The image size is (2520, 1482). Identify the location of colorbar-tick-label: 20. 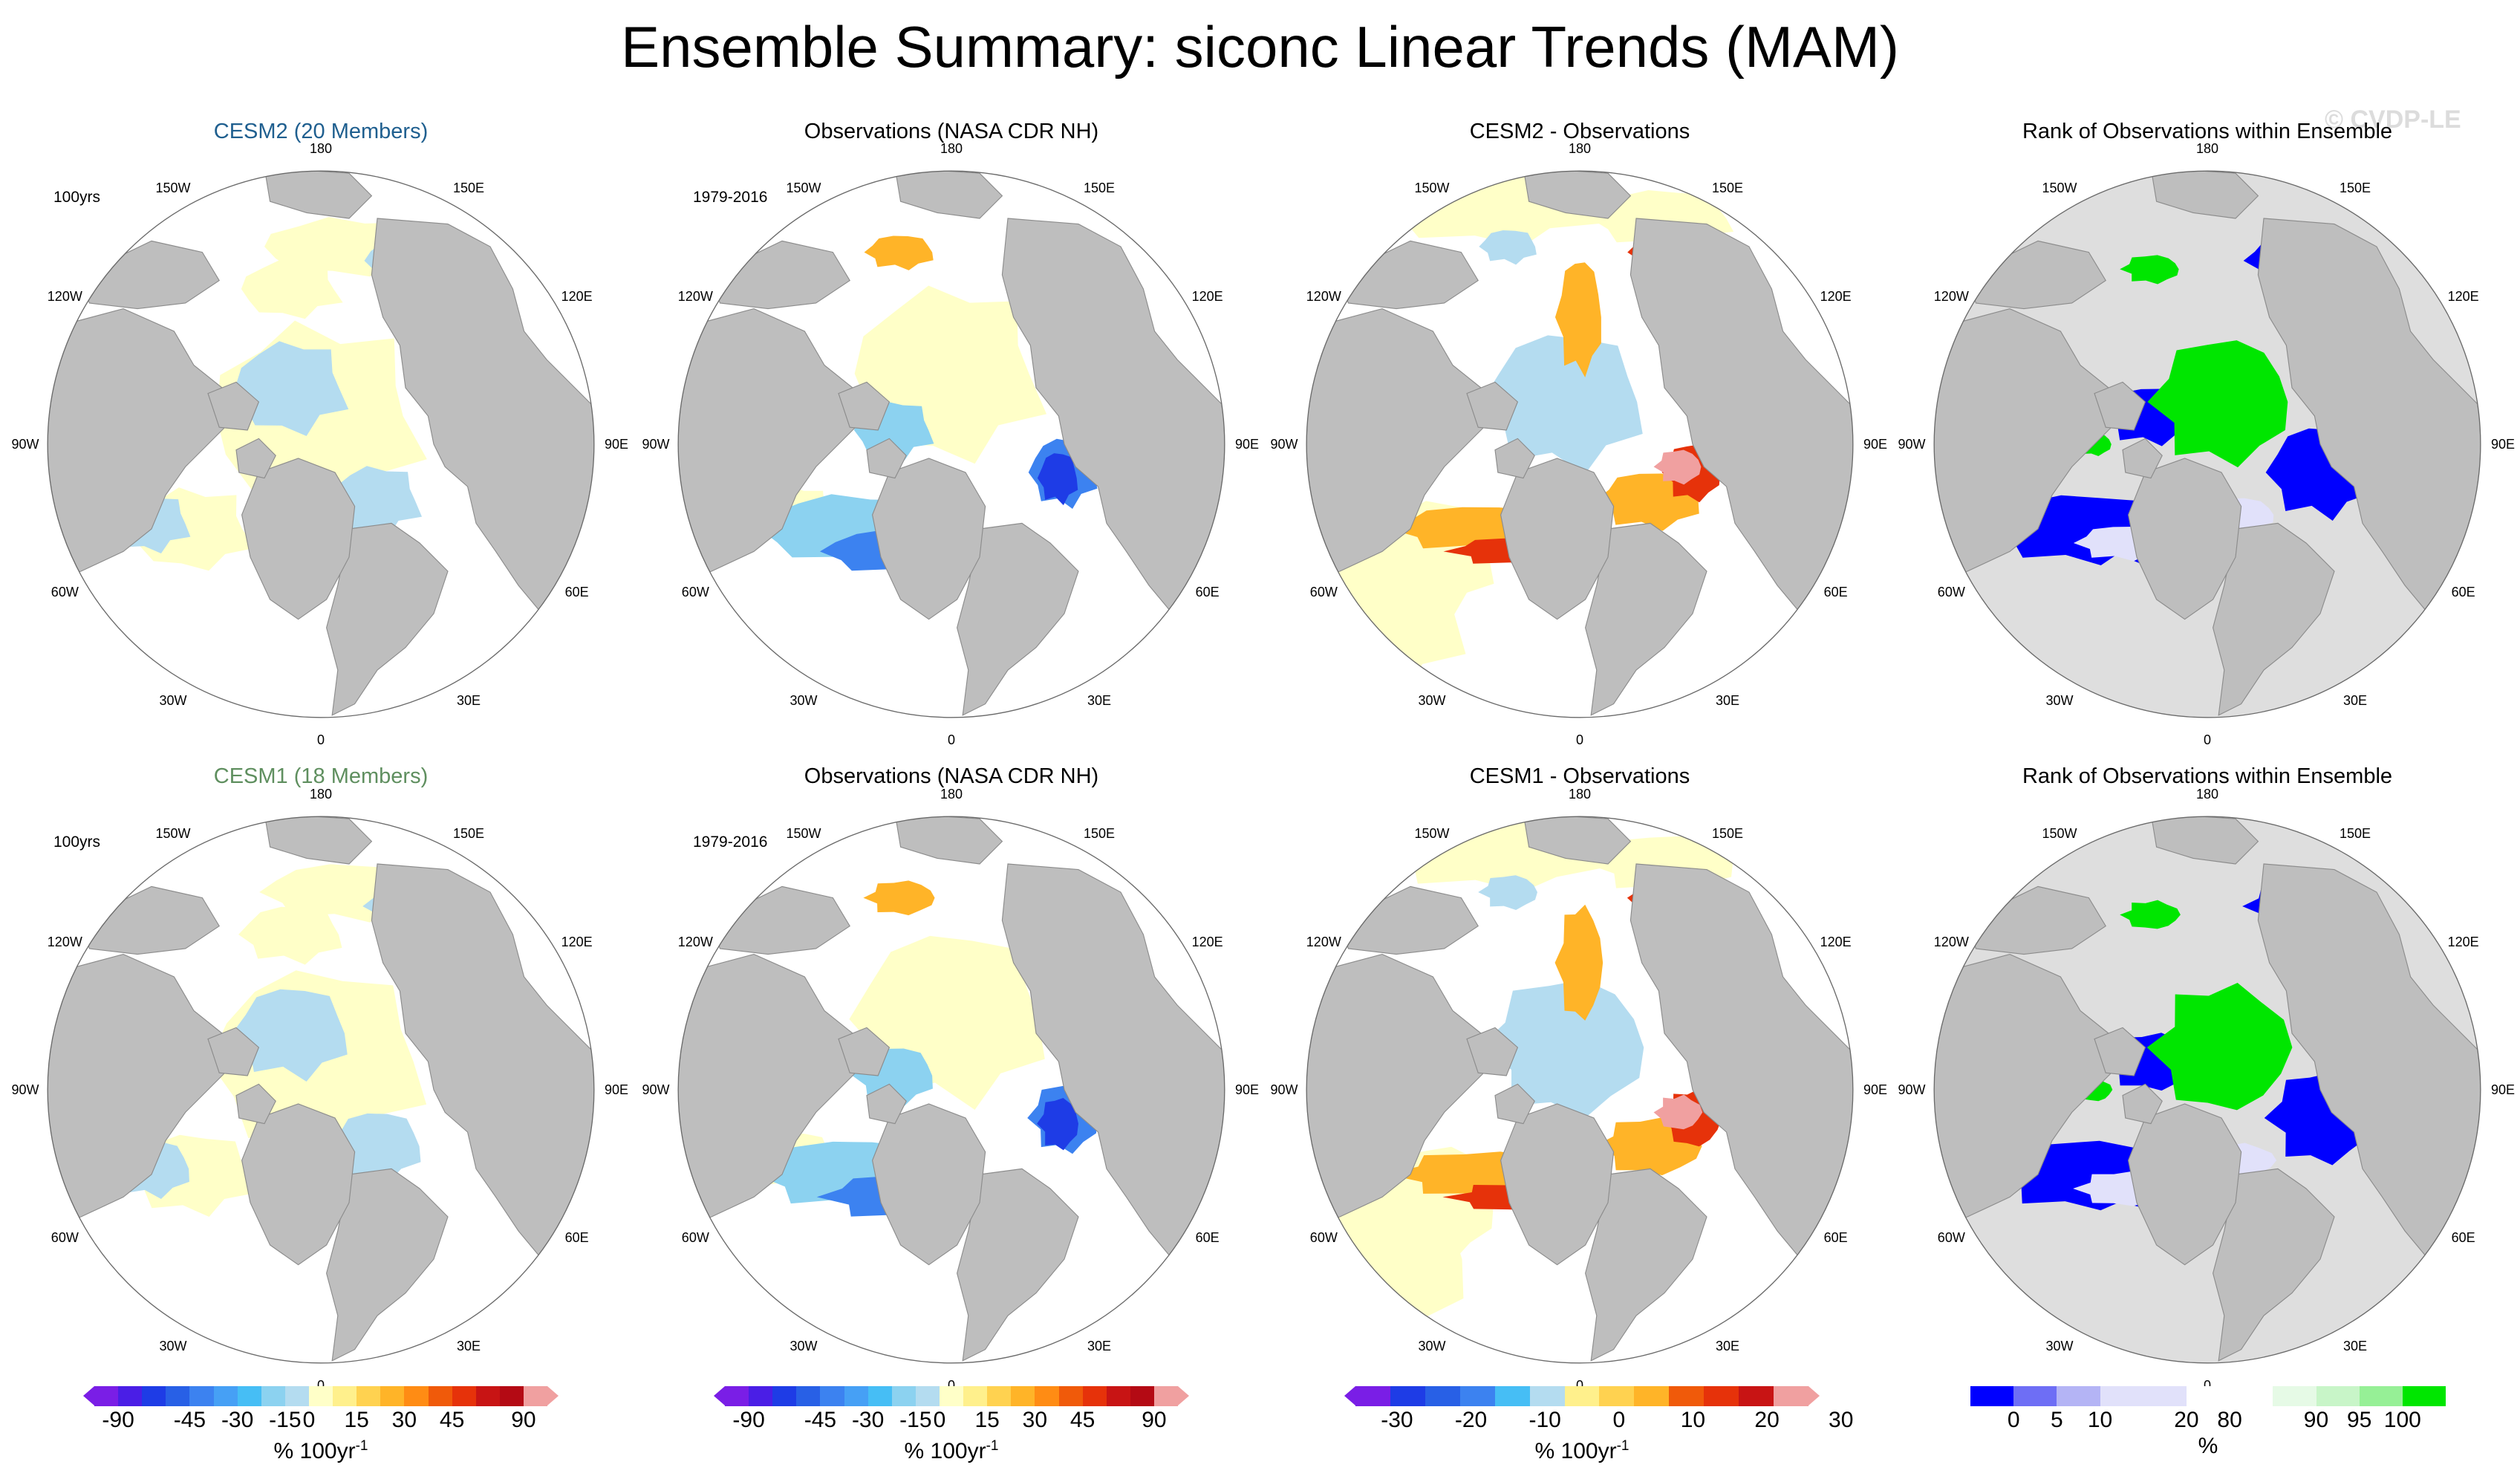
(2186, 1420).